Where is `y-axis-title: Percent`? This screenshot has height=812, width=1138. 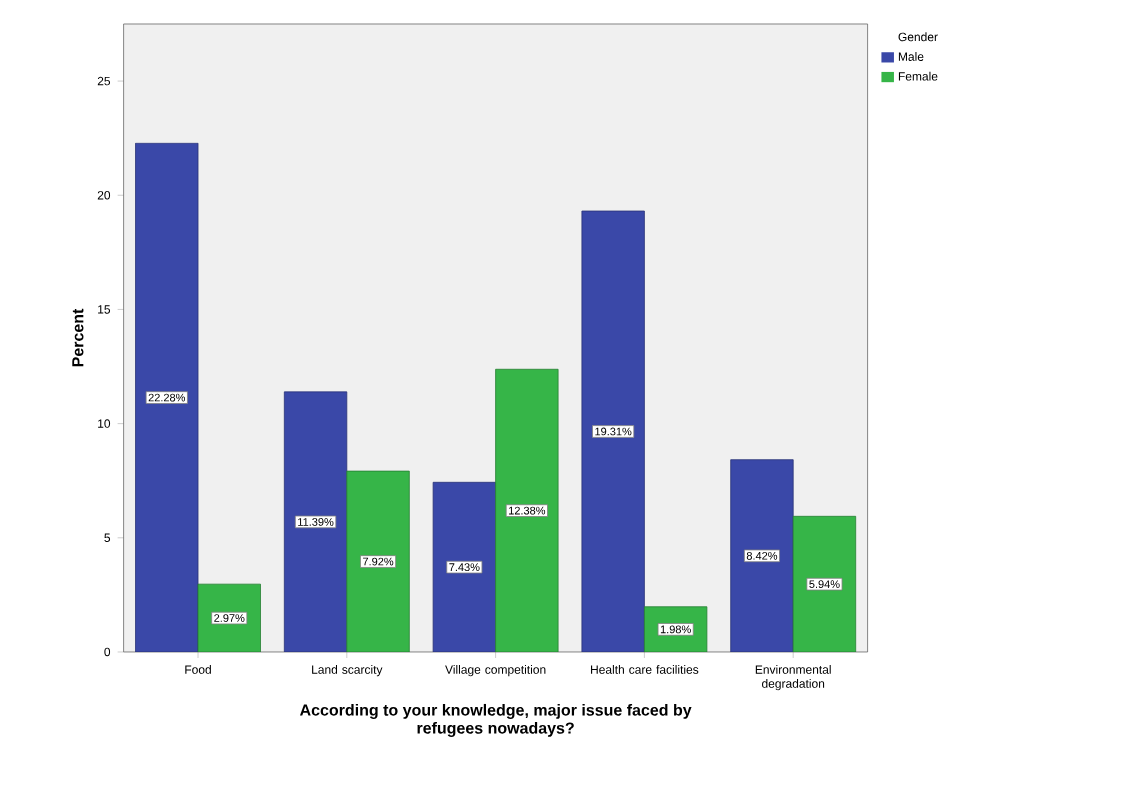
y-axis-title: Percent is located at coordinates (78, 337).